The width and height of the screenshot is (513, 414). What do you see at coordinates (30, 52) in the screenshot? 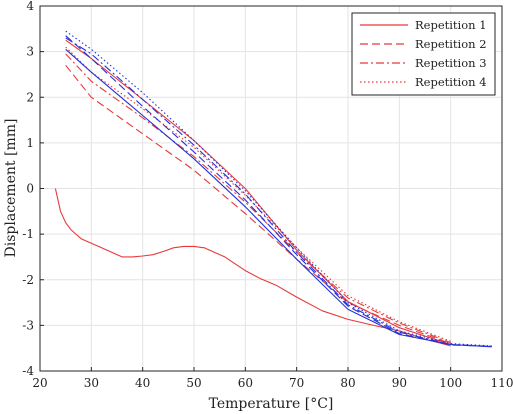
I see `y-tick-label: 3` at bounding box center [30, 52].